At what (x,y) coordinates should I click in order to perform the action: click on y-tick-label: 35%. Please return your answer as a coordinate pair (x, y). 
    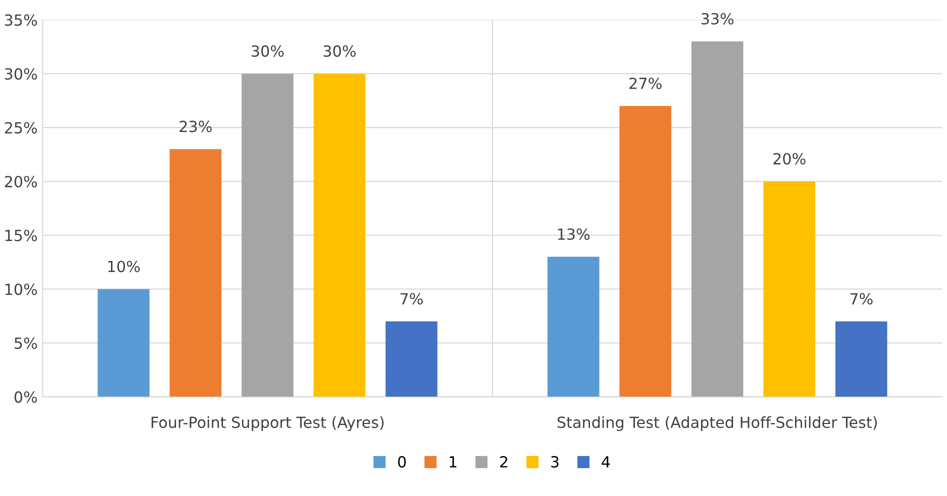
    Looking at the image, I should click on (20, 20).